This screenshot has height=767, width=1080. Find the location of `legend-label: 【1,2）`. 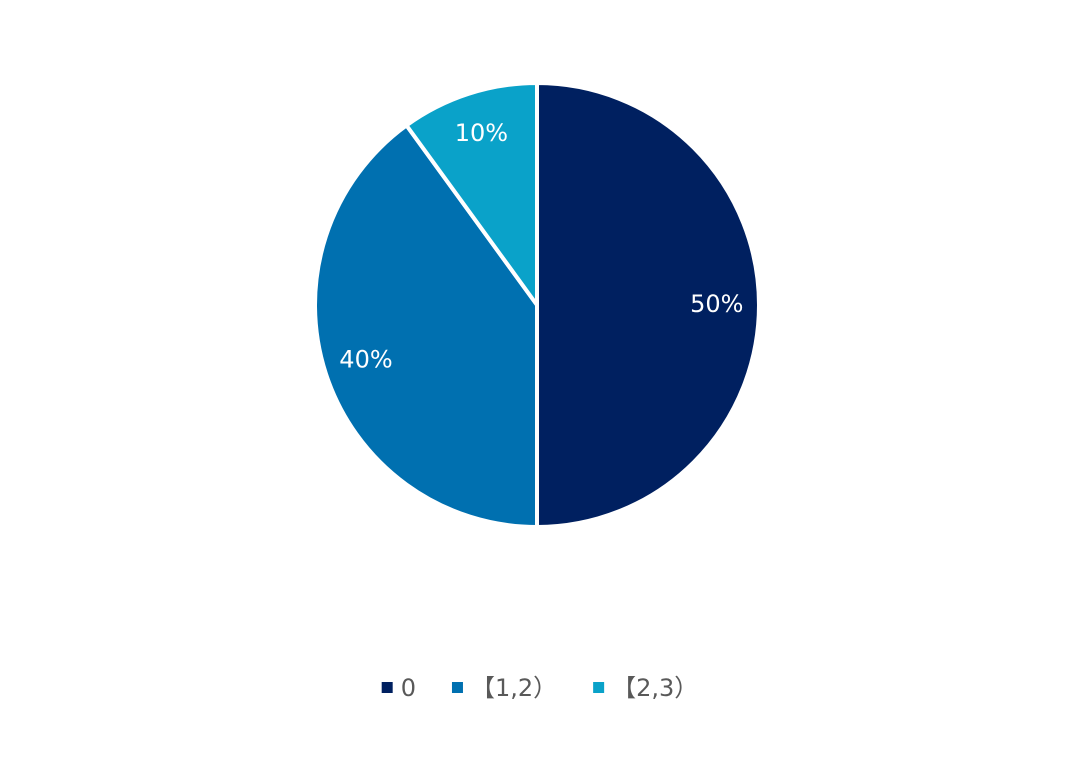

legend-label: 【1,2） is located at coordinates (514, 688).